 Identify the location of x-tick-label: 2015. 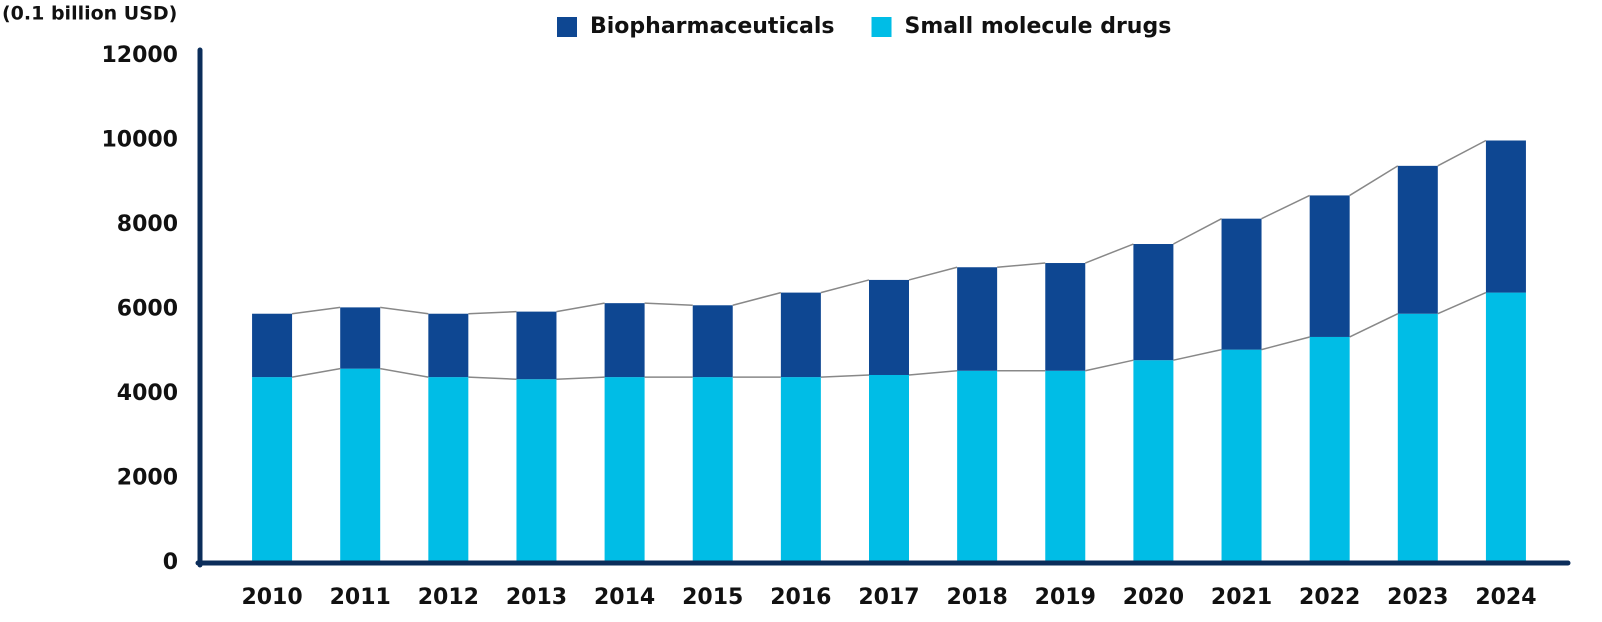
(712, 597).